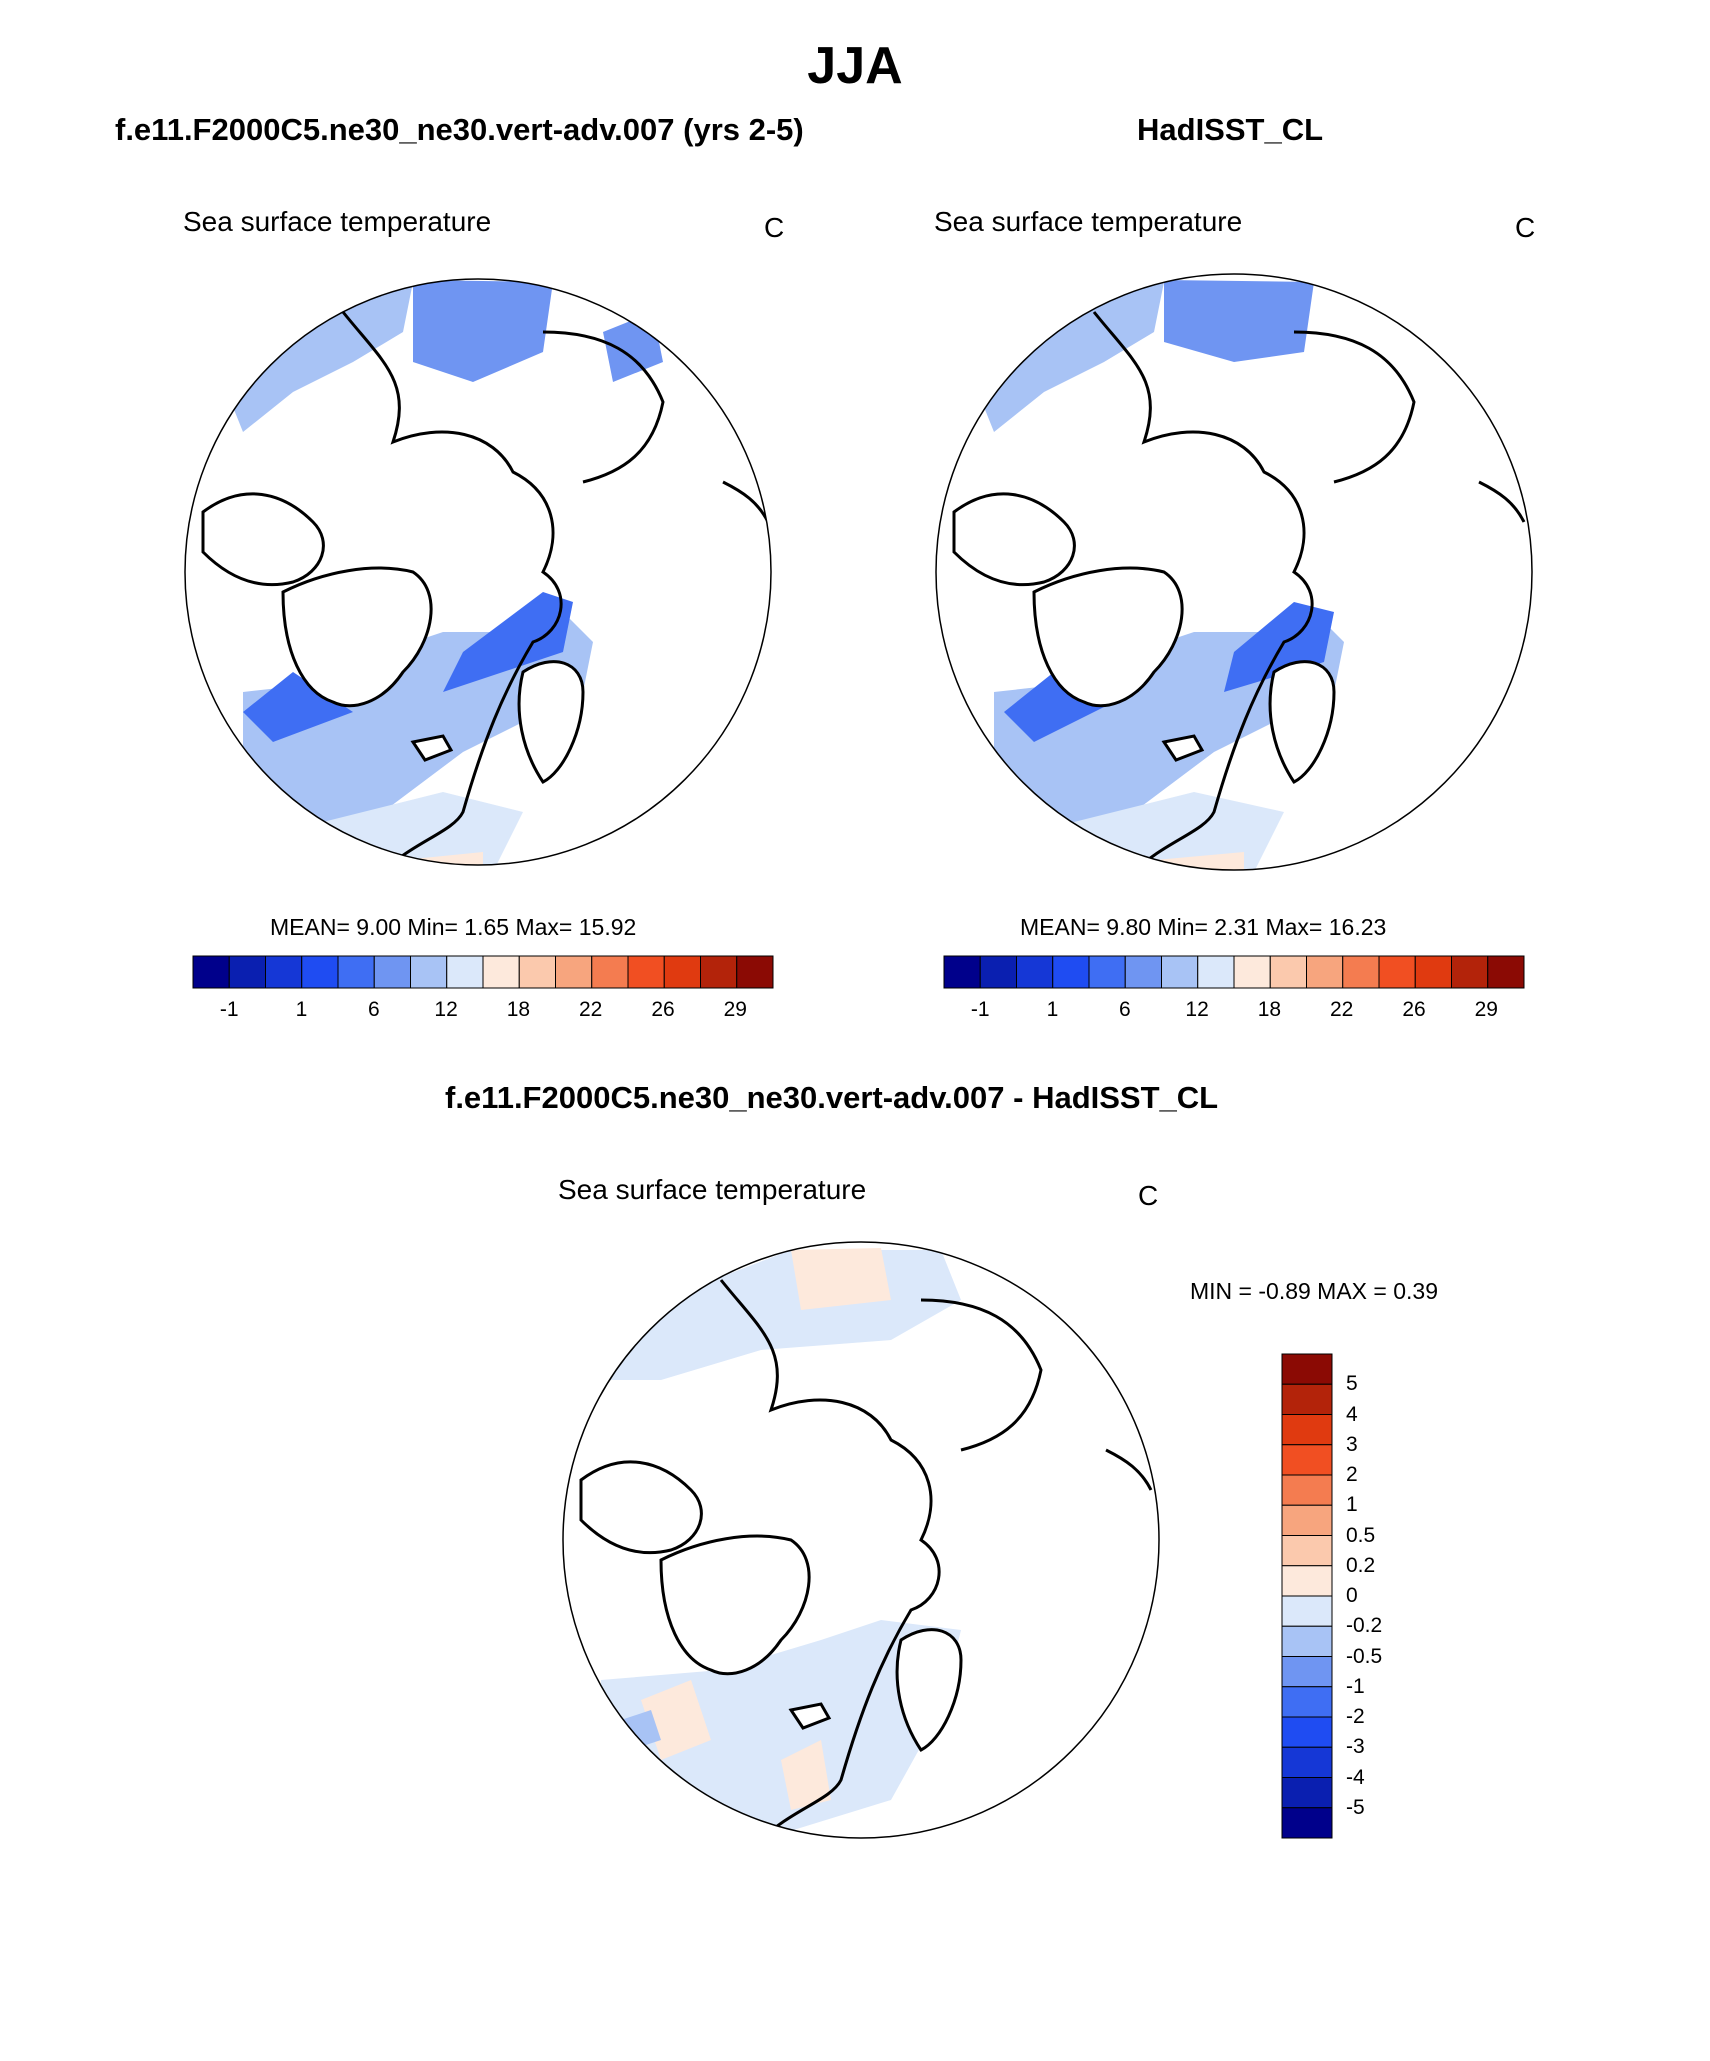  What do you see at coordinates (1355, 1807) in the screenshot?
I see `colorbar-tick-label: -5` at bounding box center [1355, 1807].